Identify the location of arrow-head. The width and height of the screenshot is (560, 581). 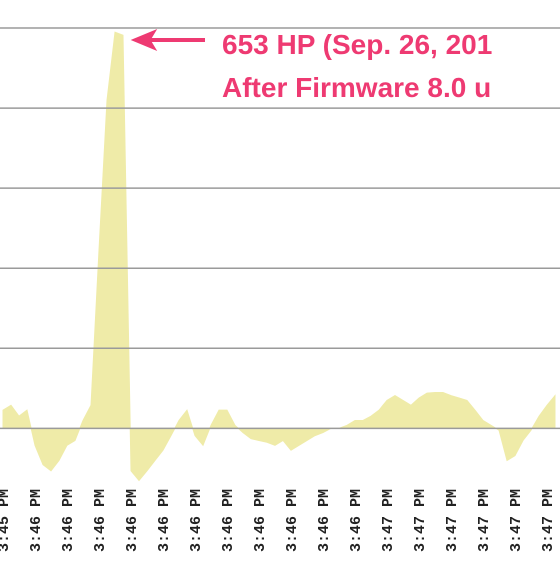
(144, 40).